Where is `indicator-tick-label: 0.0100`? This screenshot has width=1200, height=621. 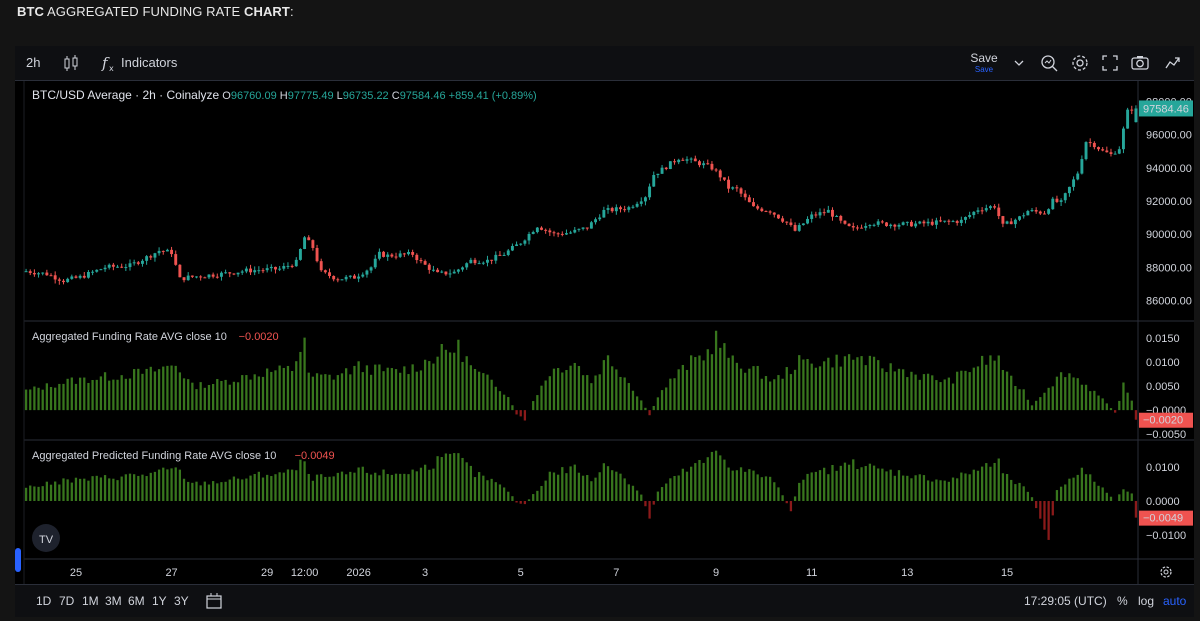 indicator-tick-label: 0.0100 is located at coordinates (1163, 468).